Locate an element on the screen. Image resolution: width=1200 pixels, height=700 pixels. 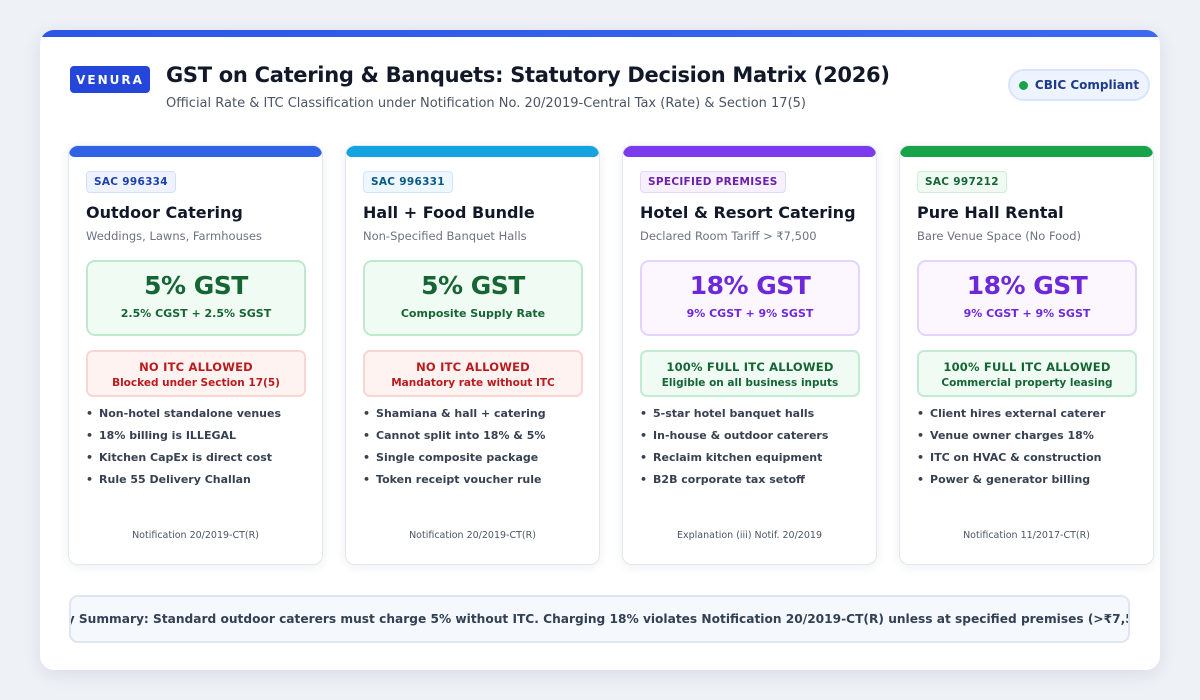
itc-note: Mandatory rate without ITC is located at coordinates (473, 383).